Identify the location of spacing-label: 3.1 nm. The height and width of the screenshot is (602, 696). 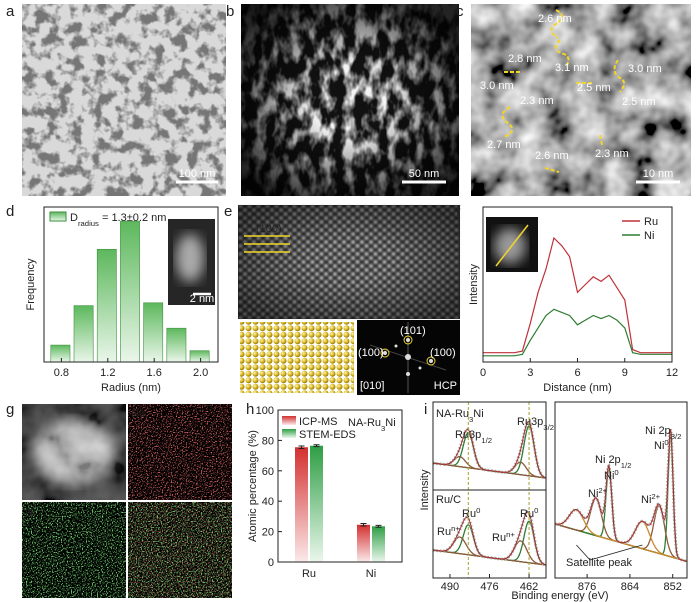
(572, 68).